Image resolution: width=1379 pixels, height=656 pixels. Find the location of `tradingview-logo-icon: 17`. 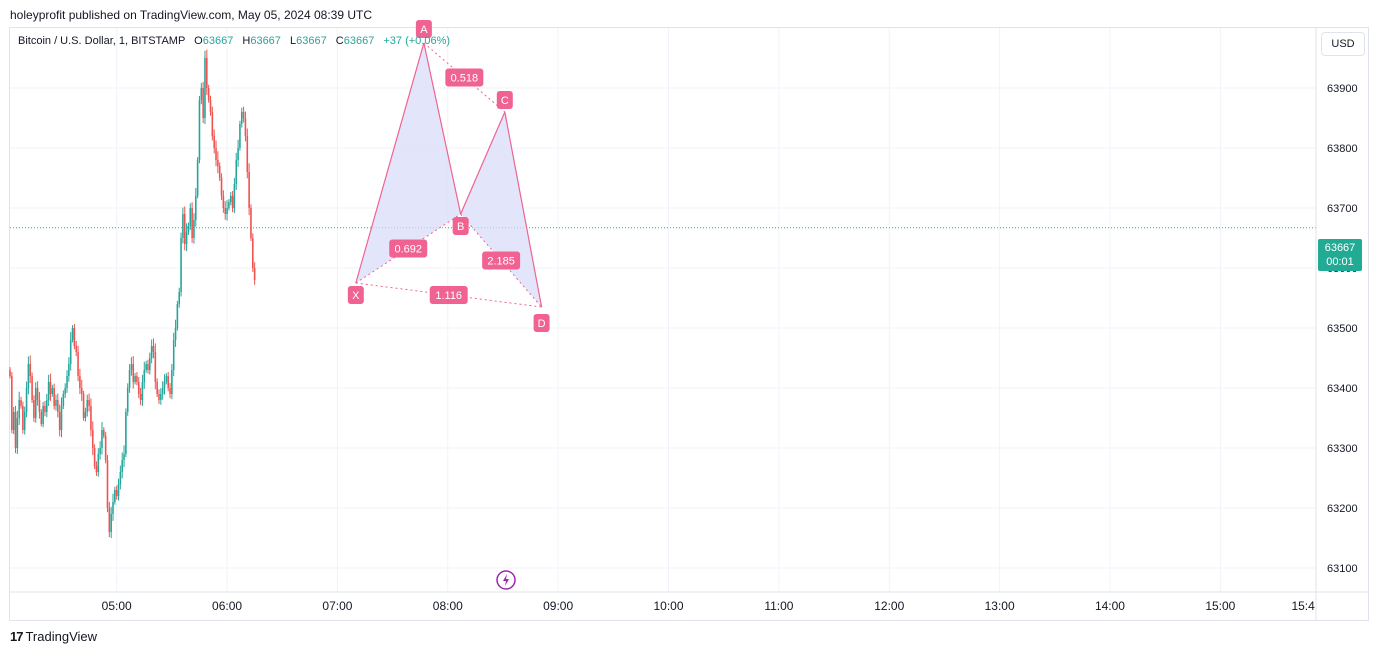

tradingview-logo-icon: 17 is located at coordinates (17, 636).